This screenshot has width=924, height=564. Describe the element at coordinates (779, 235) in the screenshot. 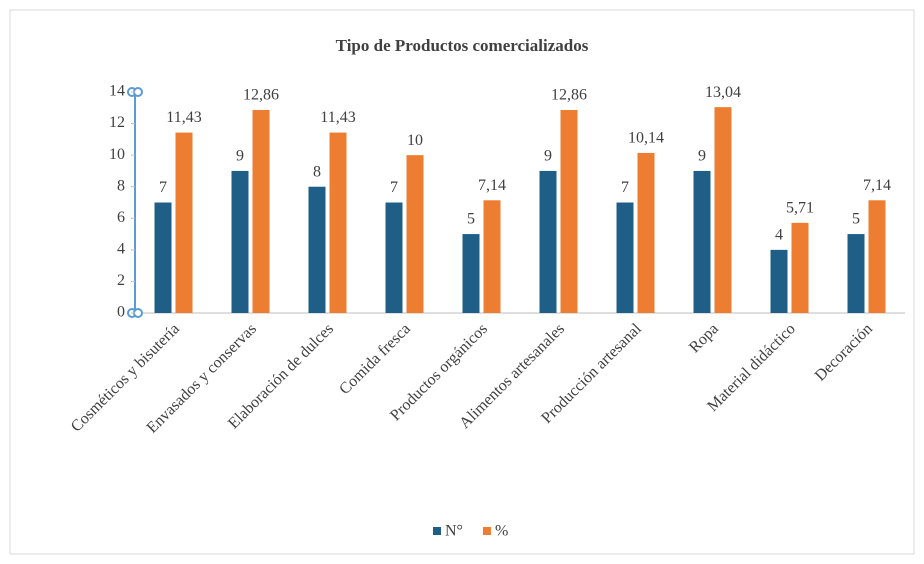

I see `data-label: 4` at that location.